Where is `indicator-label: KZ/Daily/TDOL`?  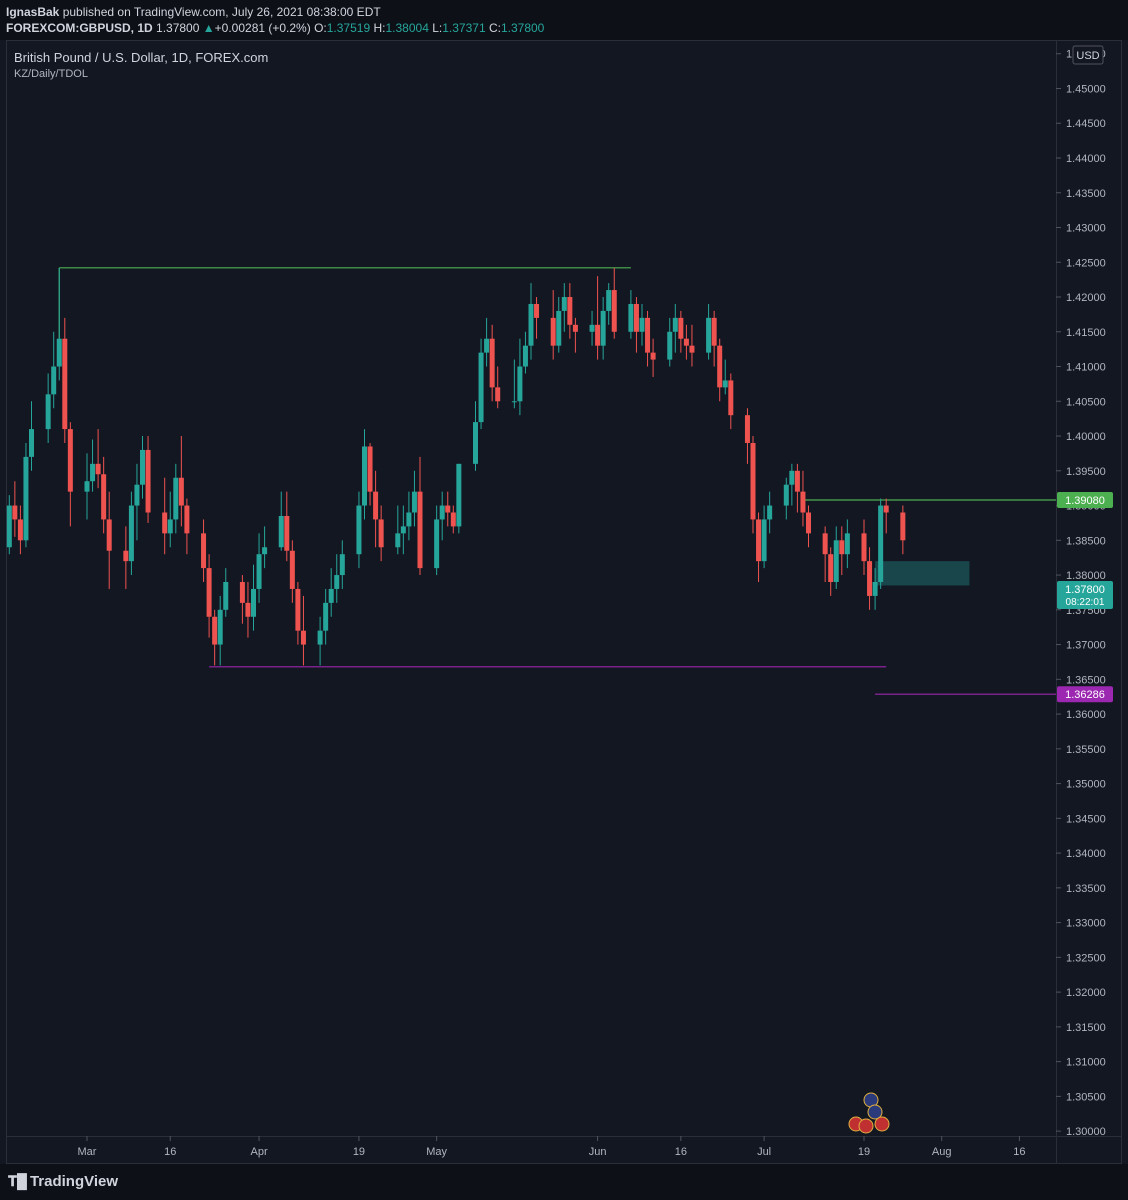 indicator-label: KZ/Daily/TDOL is located at coordinates (51, 74).